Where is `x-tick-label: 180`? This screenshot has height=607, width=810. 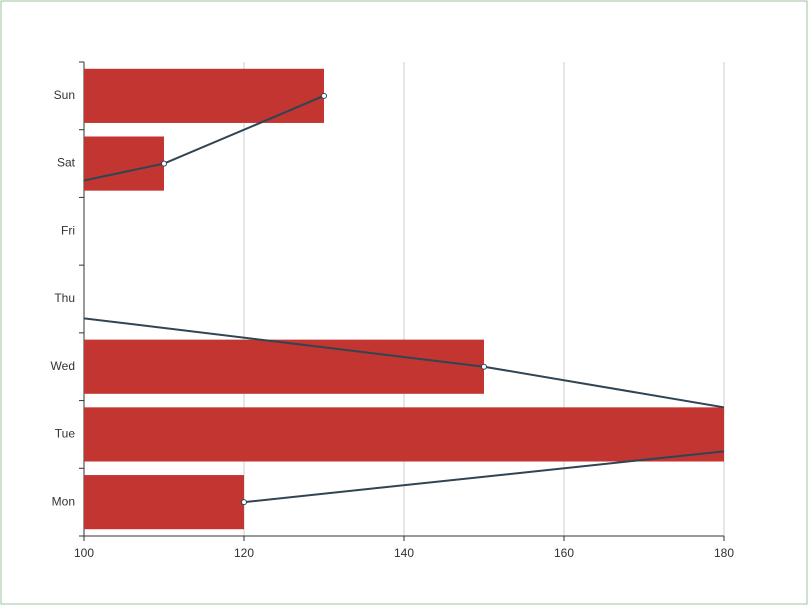
x-tick-label: 180 is located at coordinates (724, 553).